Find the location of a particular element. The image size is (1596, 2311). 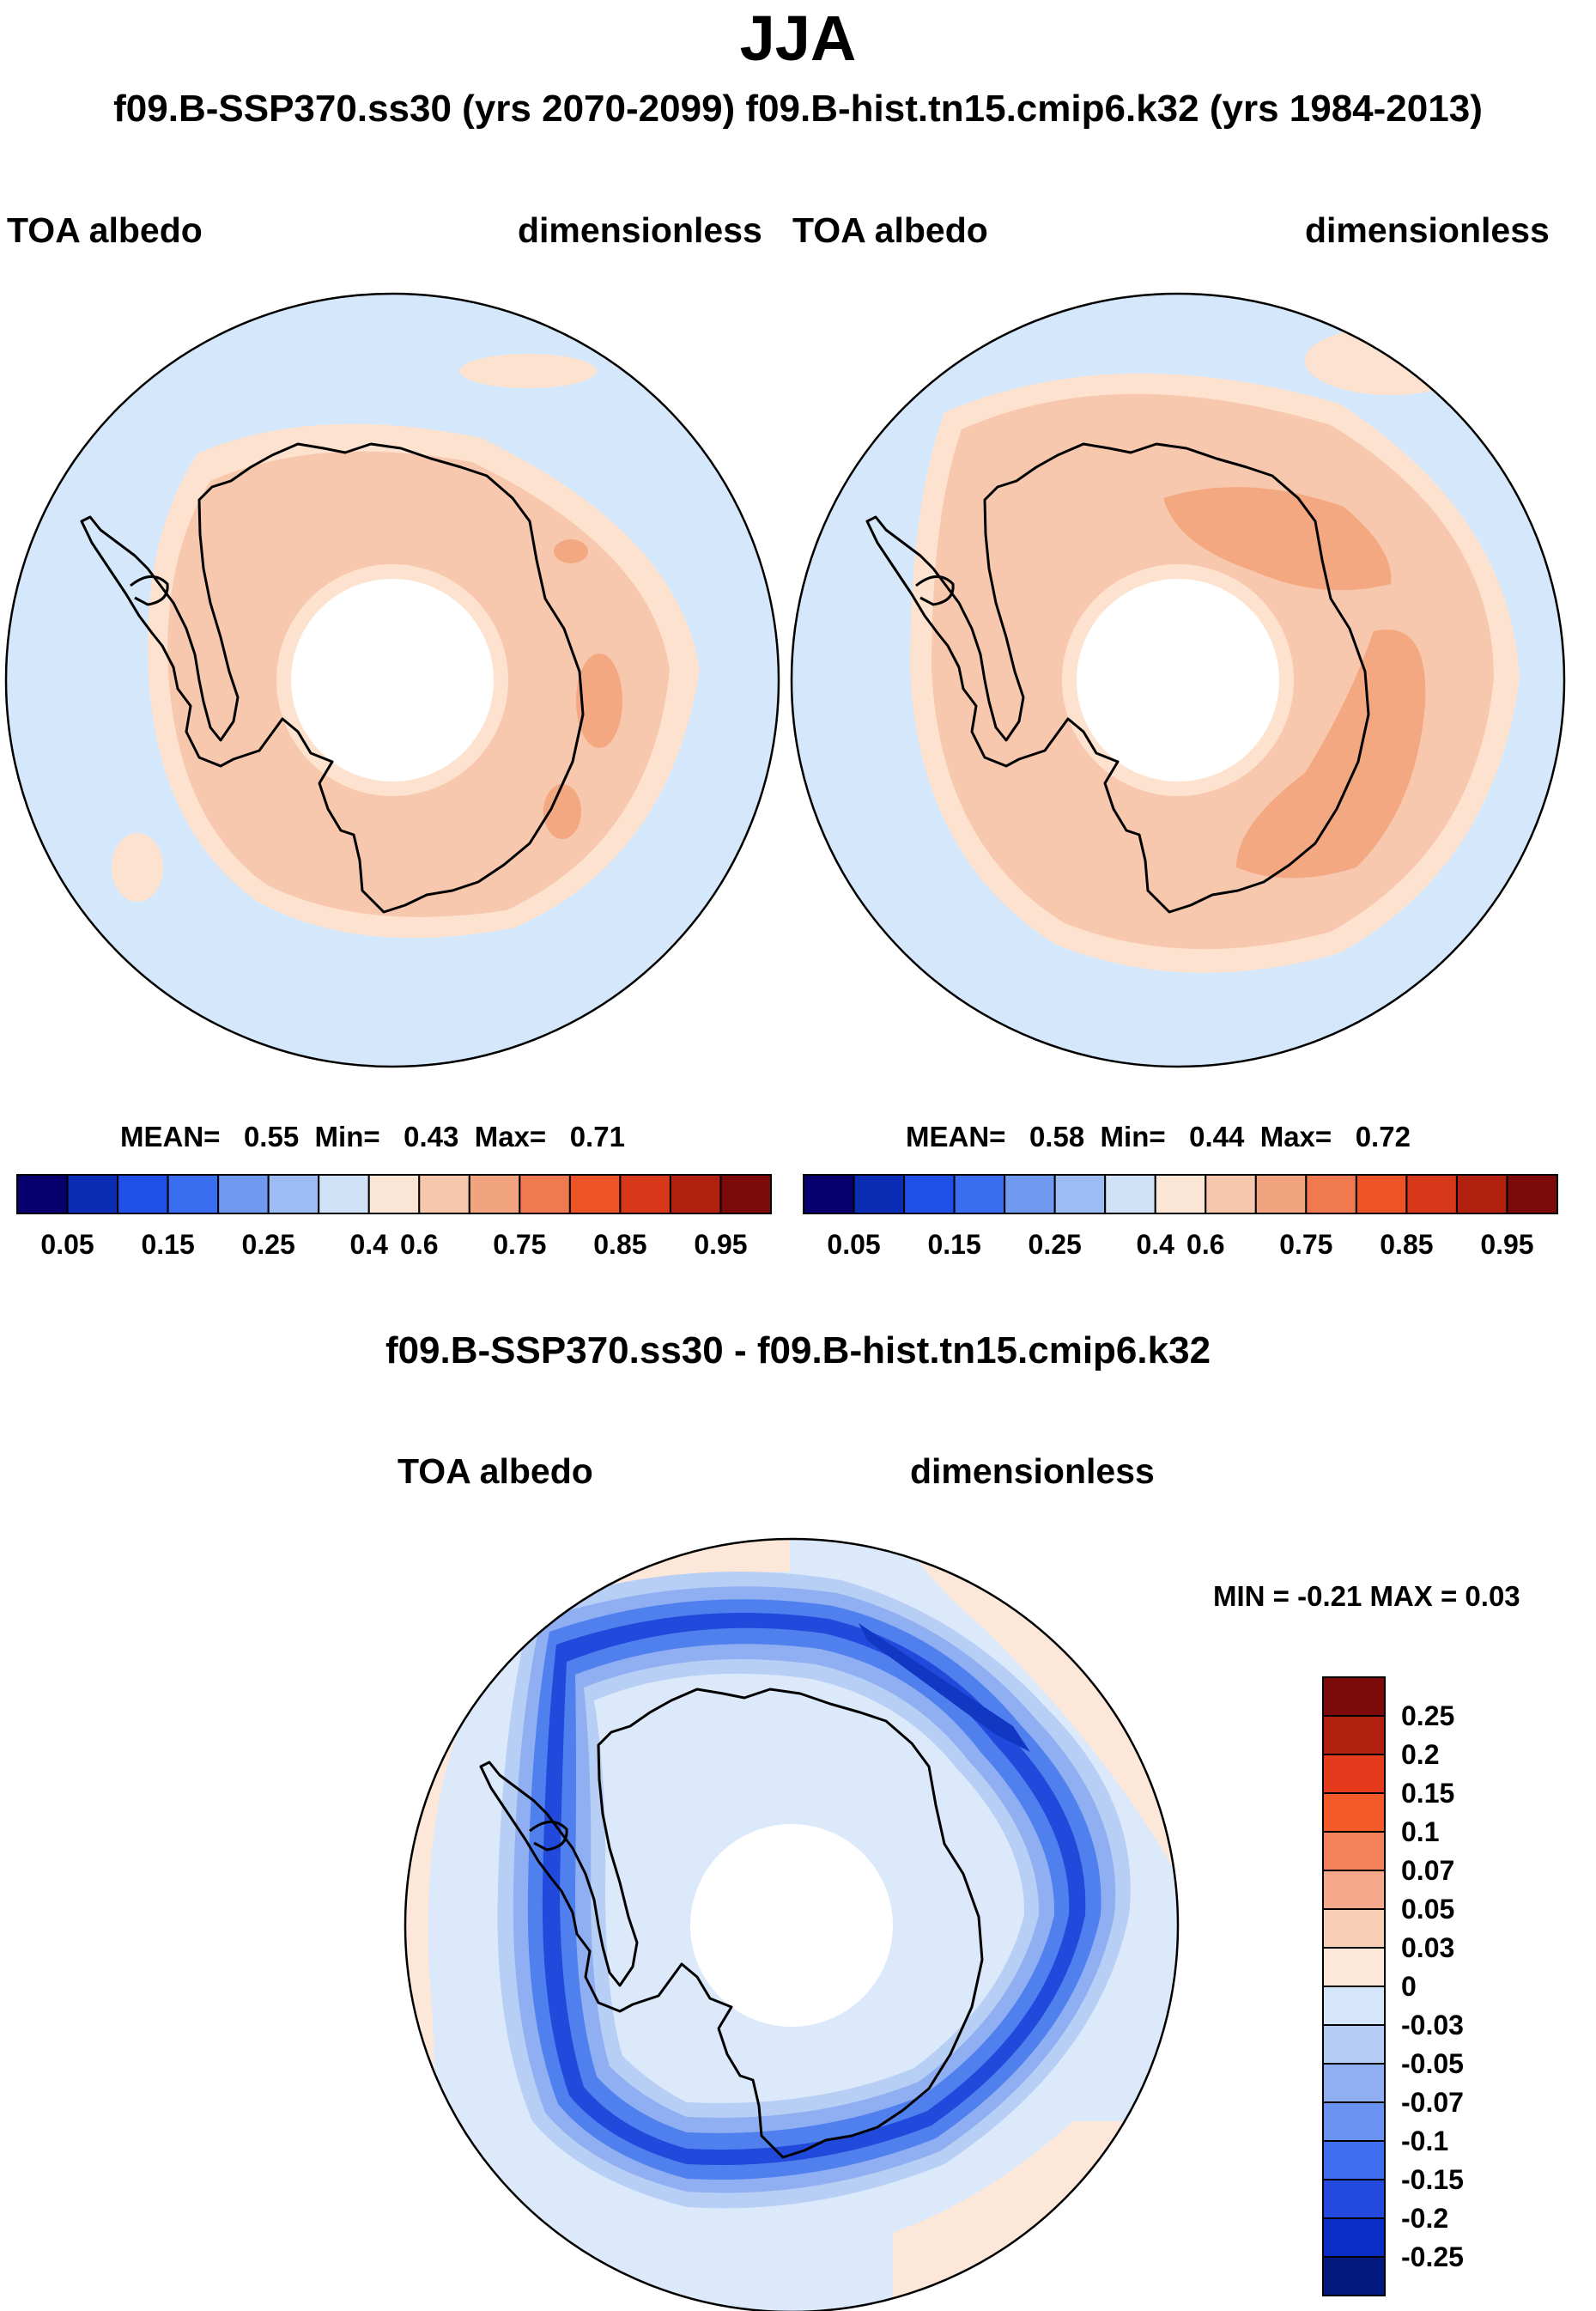

panel1-min-label: Min= is located at coordinates (347, 1136).